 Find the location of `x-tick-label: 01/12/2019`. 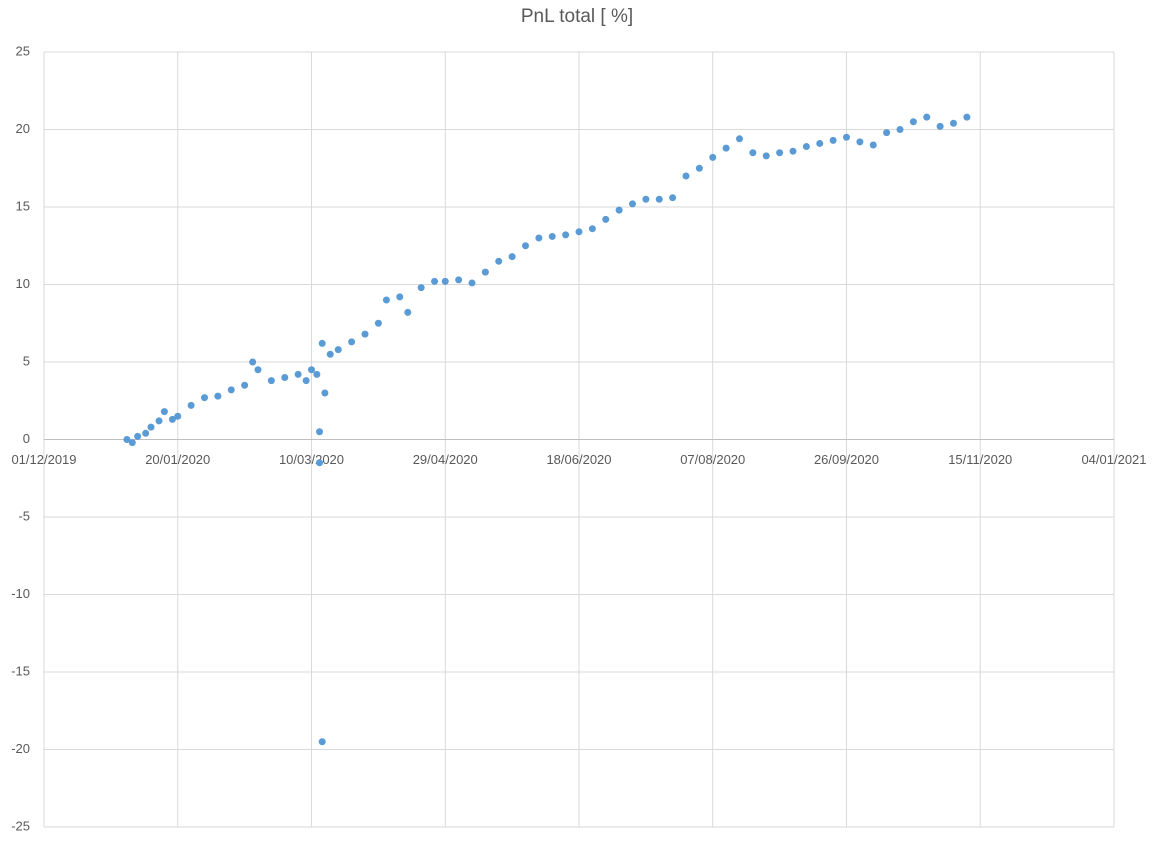

x-tick-label: 01/12/2019 is located at coordinates (43, 459).